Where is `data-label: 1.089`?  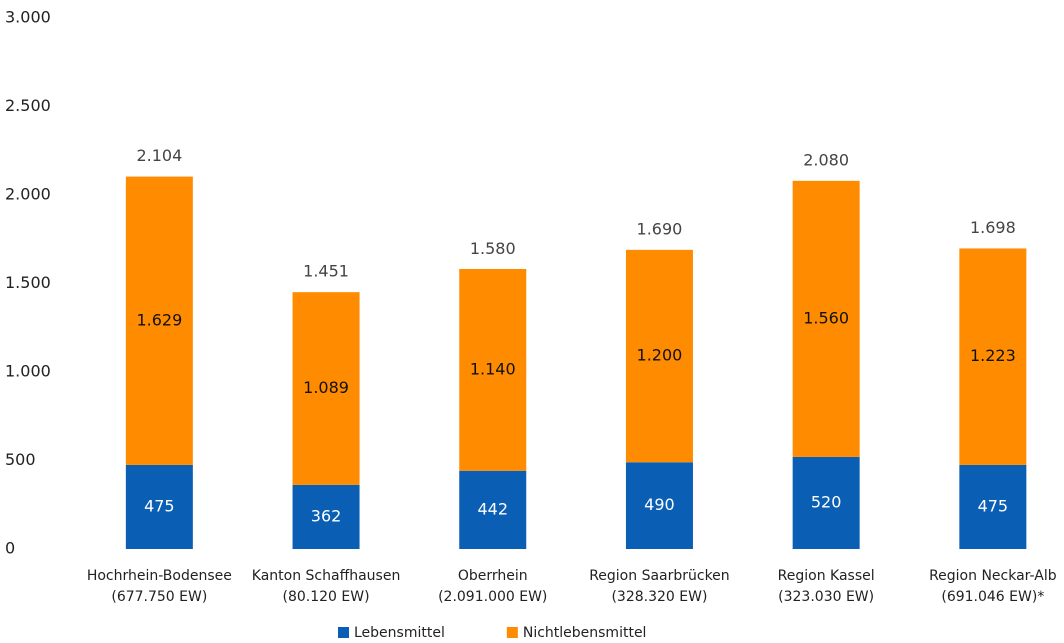
data-label: 1.089 is located at coordinates (326, 387).